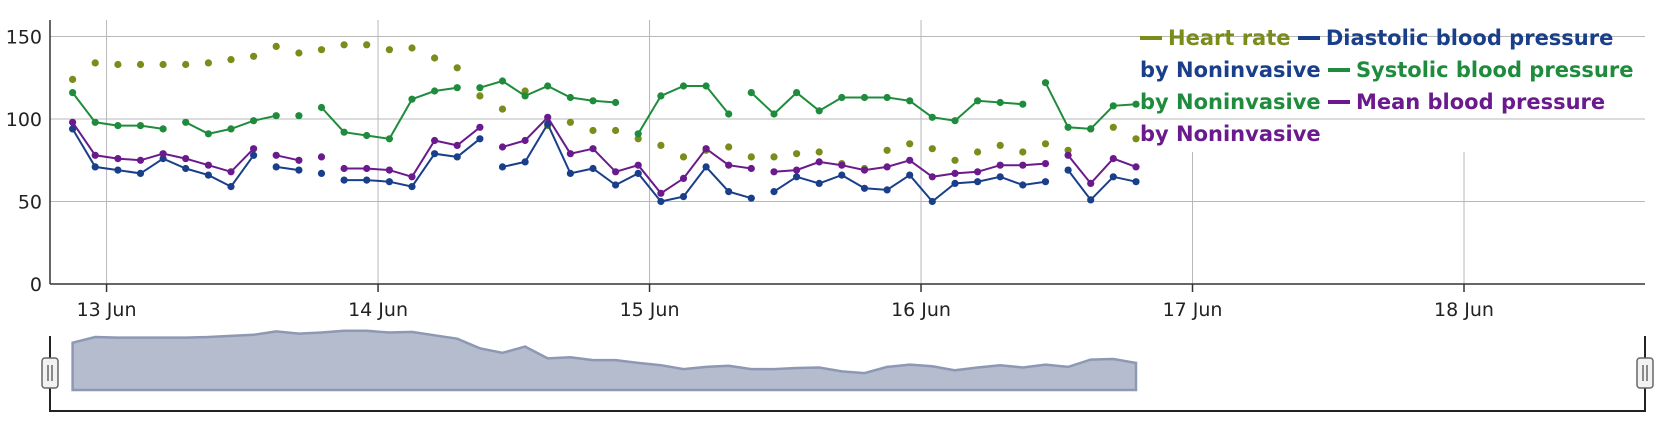 This screenshot has width=1658, height=436. I want to click on y-tick-label: 0, so click(36, 285).